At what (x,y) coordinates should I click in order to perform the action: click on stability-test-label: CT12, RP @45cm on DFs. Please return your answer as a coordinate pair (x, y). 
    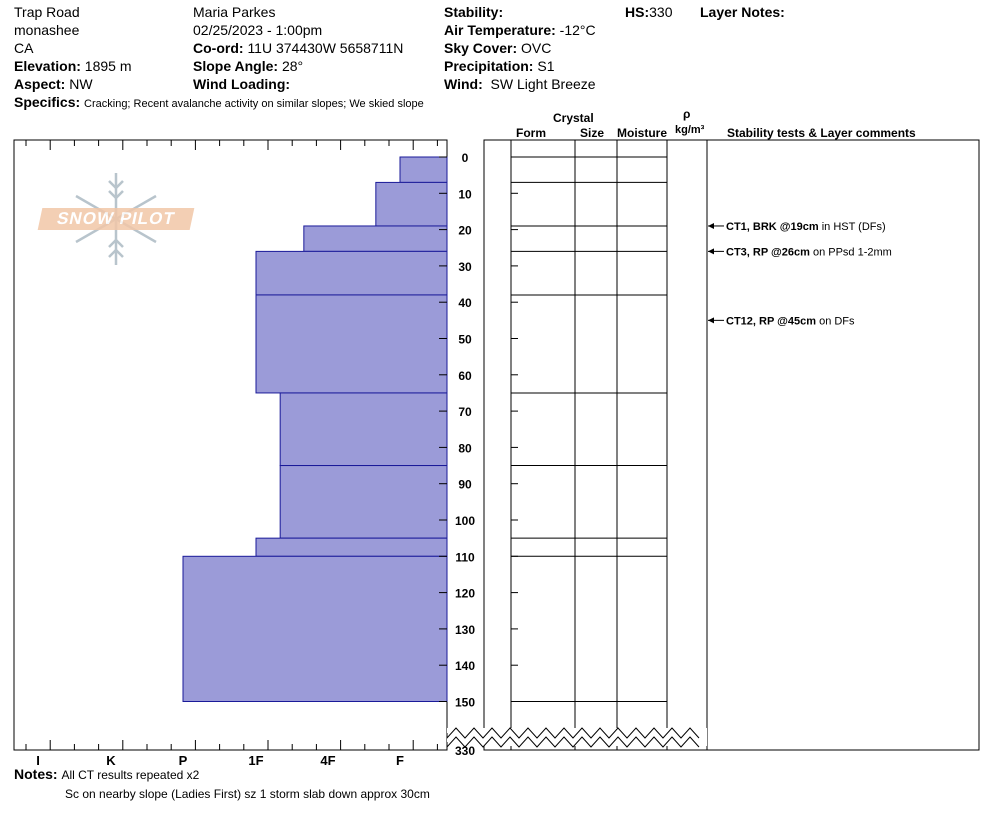
    Looking at the image, I should click on (790, 321).